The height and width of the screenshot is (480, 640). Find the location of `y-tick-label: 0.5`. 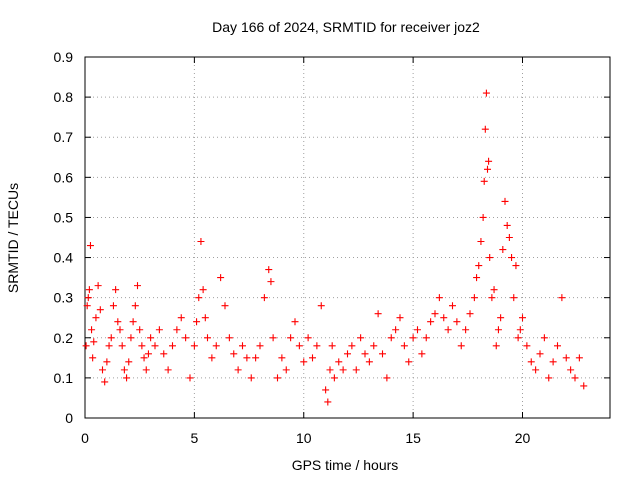

y-tick-label: 0.5 is located at coordinates (64, 217).